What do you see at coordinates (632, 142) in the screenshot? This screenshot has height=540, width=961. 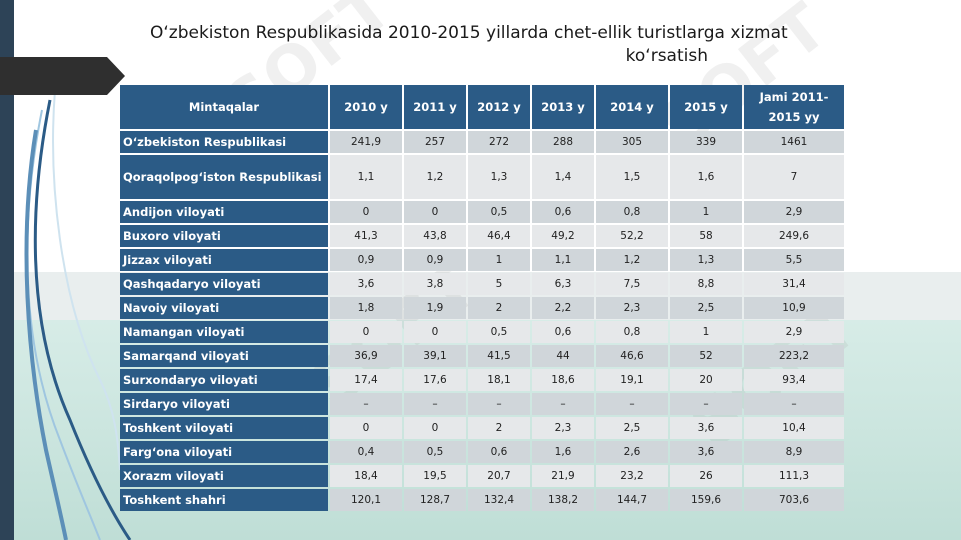 I see `value-cell: 305` at bounding box center [632, 142].